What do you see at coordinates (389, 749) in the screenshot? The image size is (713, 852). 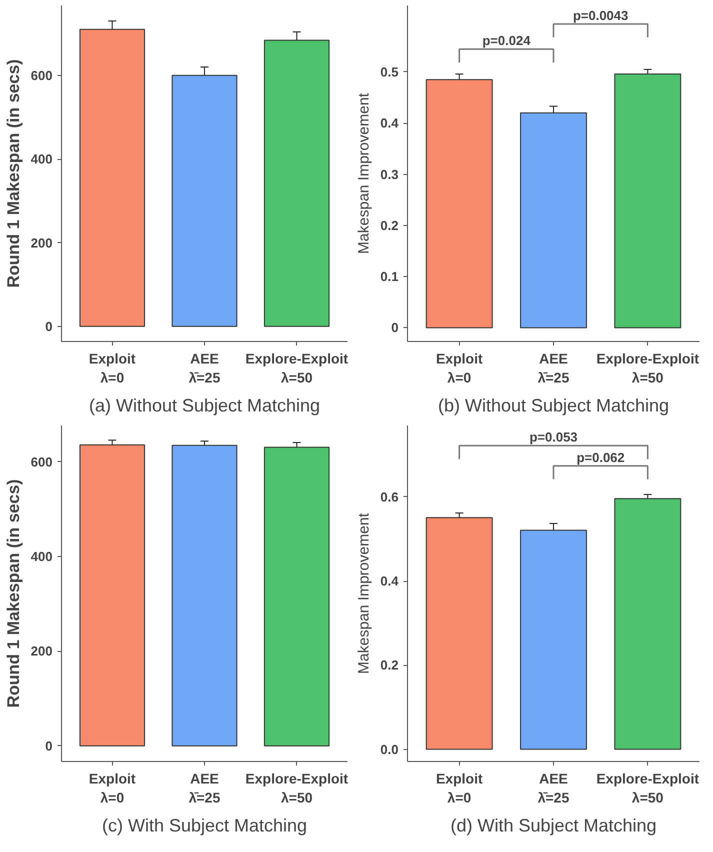 I see `y-tick-label: 0.0` at bounding box center [389, 749].